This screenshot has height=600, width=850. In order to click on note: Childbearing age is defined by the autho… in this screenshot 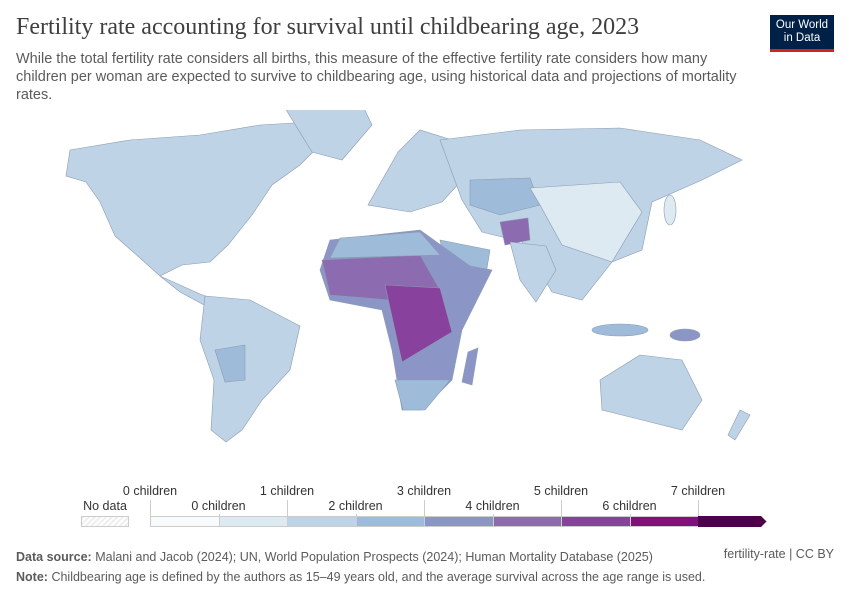, I will do `click(378, 577)`.